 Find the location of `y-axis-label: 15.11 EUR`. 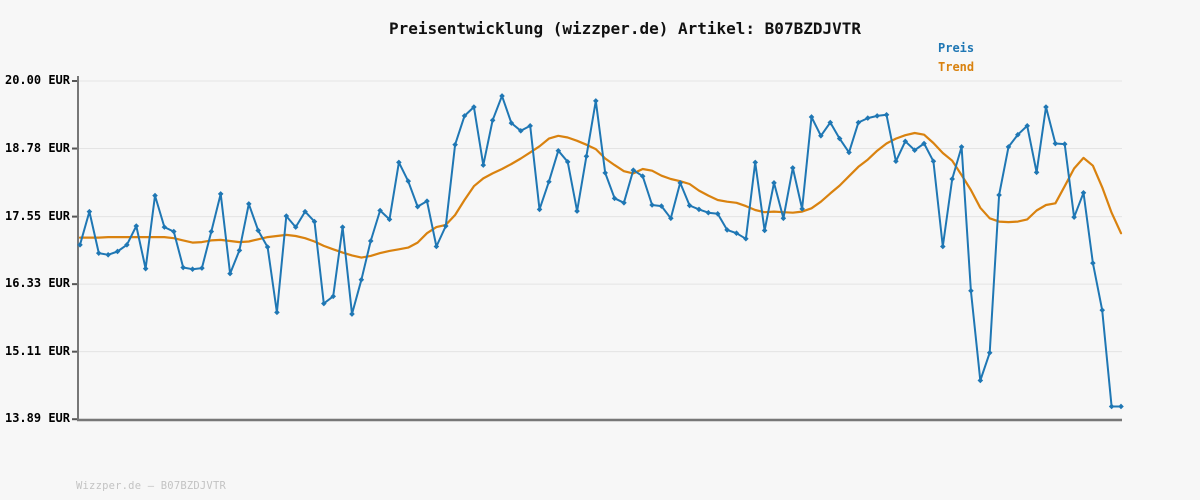

y-axis-label: 15.11 EUR is located at coordinates (37, 350).